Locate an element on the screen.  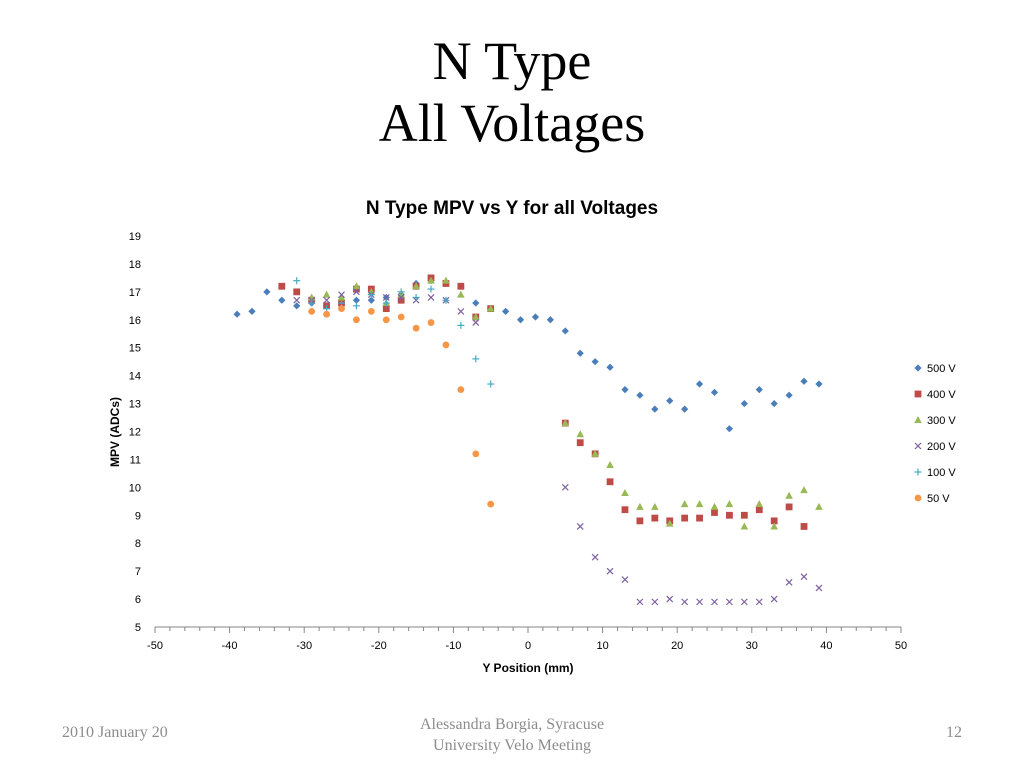
x-tick-label: 20 is located at coordinates (677, 646).